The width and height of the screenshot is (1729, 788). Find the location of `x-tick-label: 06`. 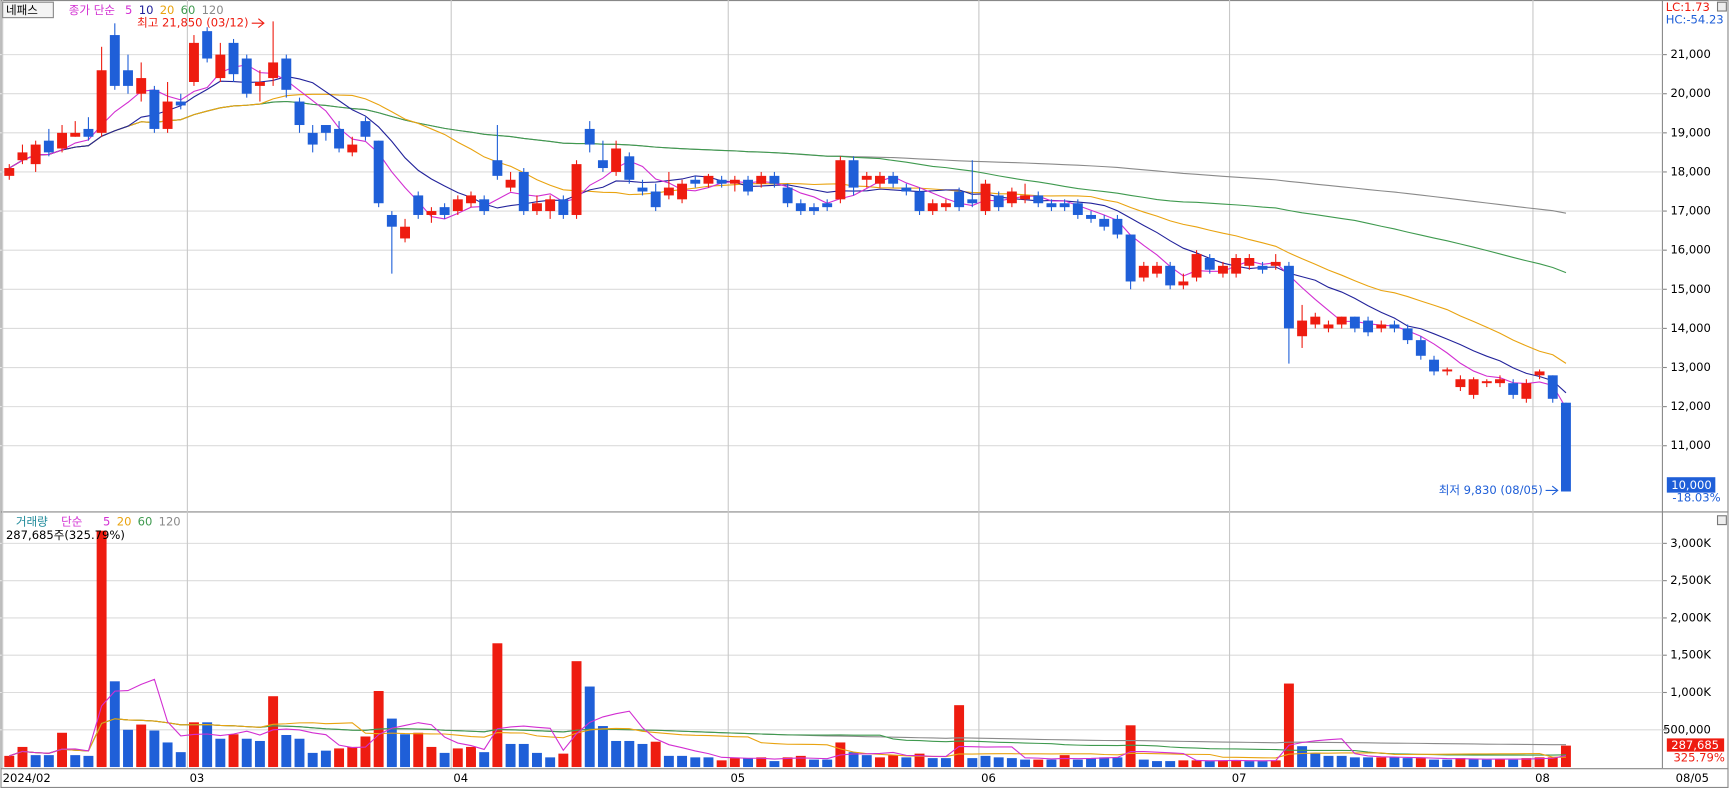

x-tick-label: 06 is located at coordinates (988, 778).